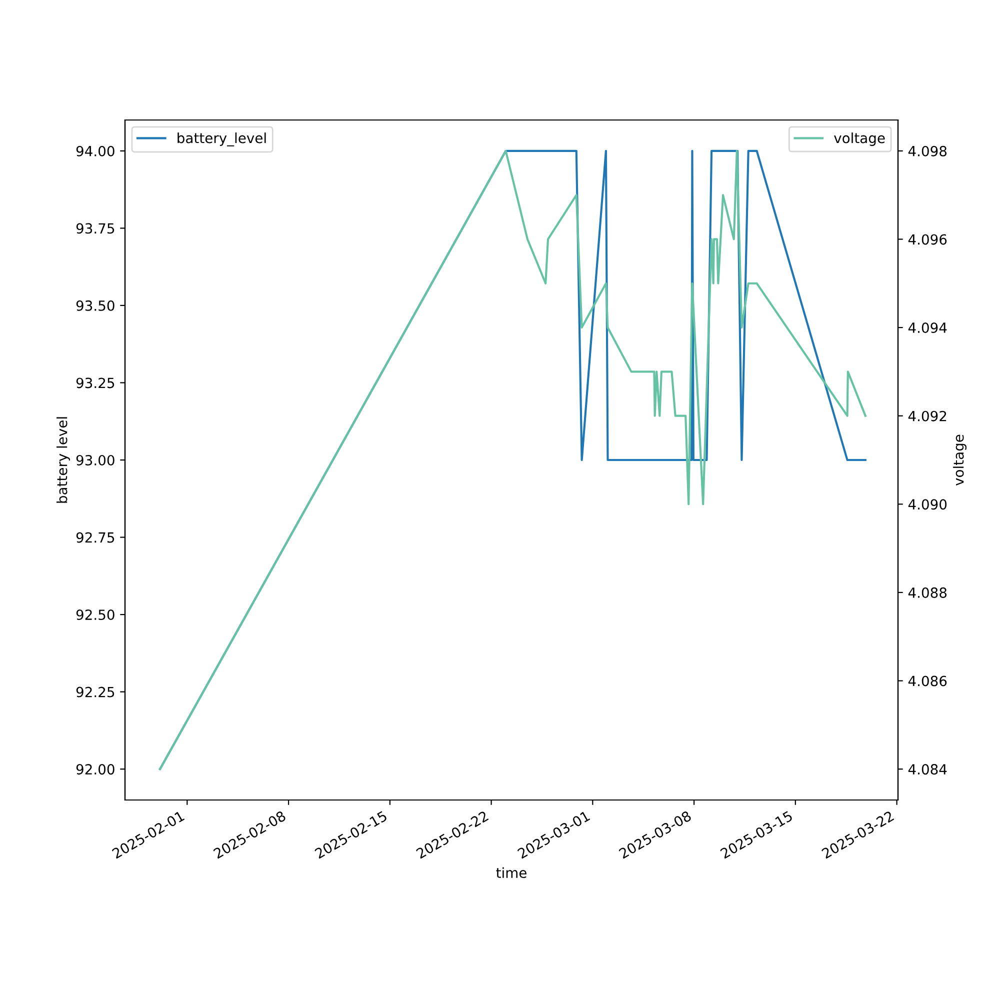  I want to click on y-tick-label: 93.50, so click(95, 305).